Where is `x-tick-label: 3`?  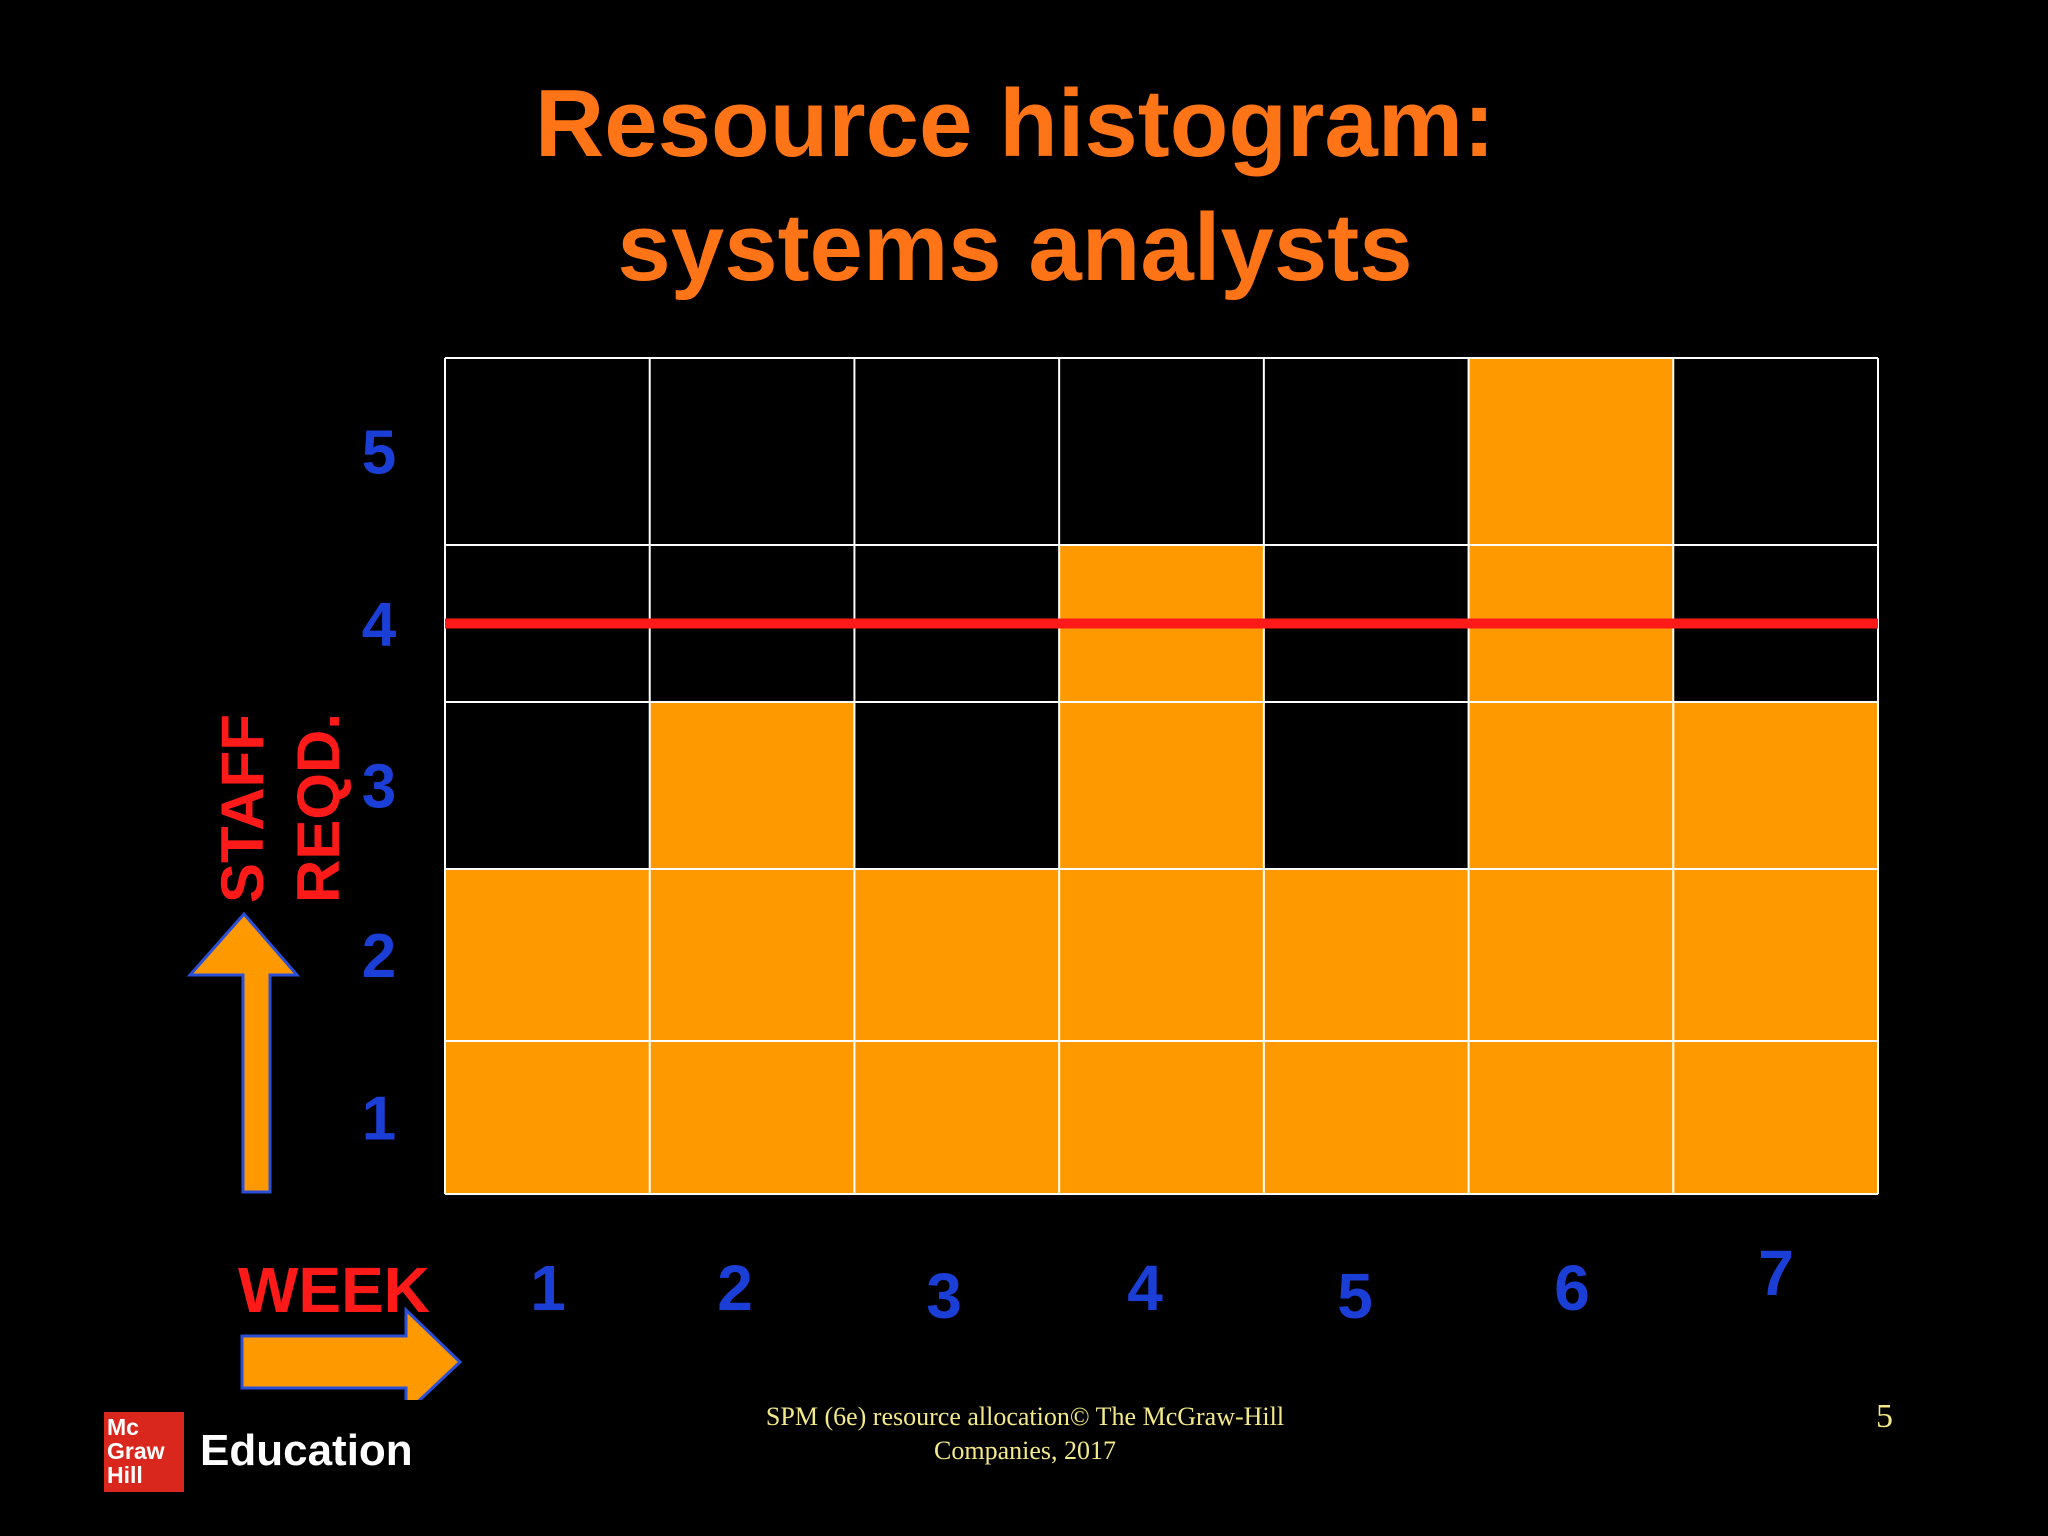 x-tick-label: 3 is located at coordinates (944, 1296).